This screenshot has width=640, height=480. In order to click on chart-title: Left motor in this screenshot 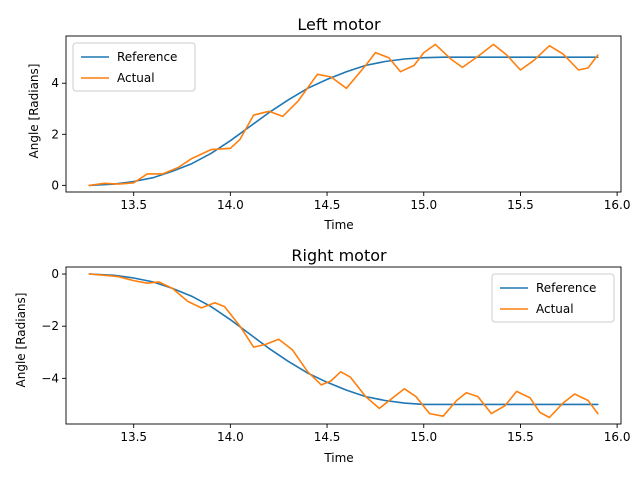, I will do `click(339, 24)`.